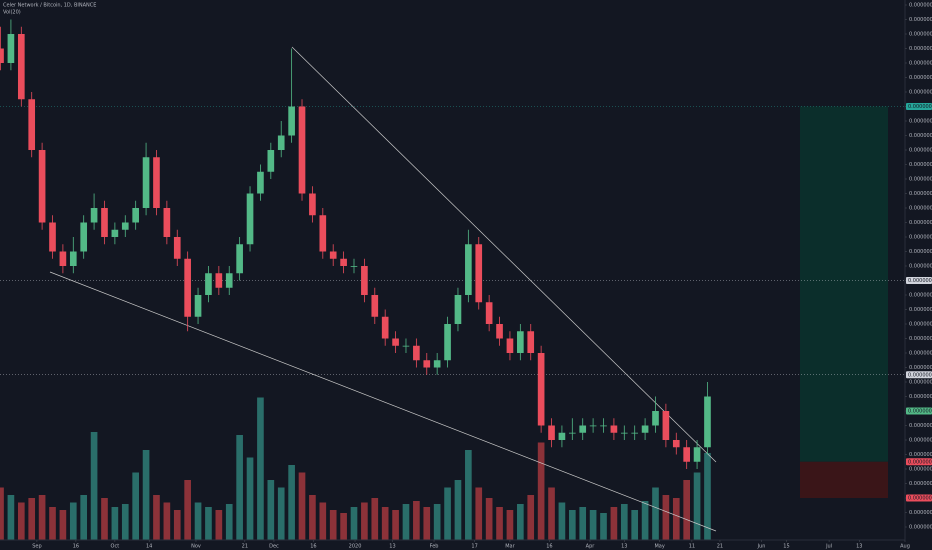  I want to click on y-tick-label: 0.00000074, so click(920, 93).